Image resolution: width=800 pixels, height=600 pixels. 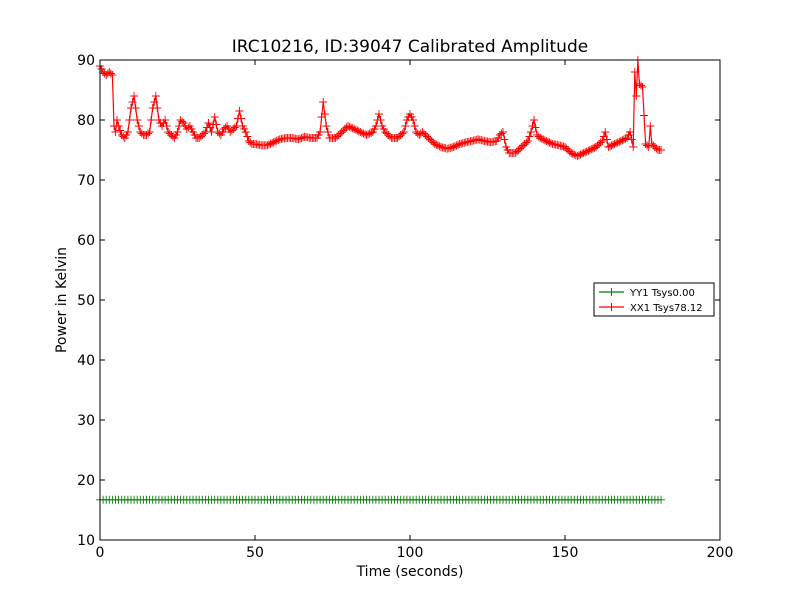 I want to click on legend-box, so click(x=654, y=299).